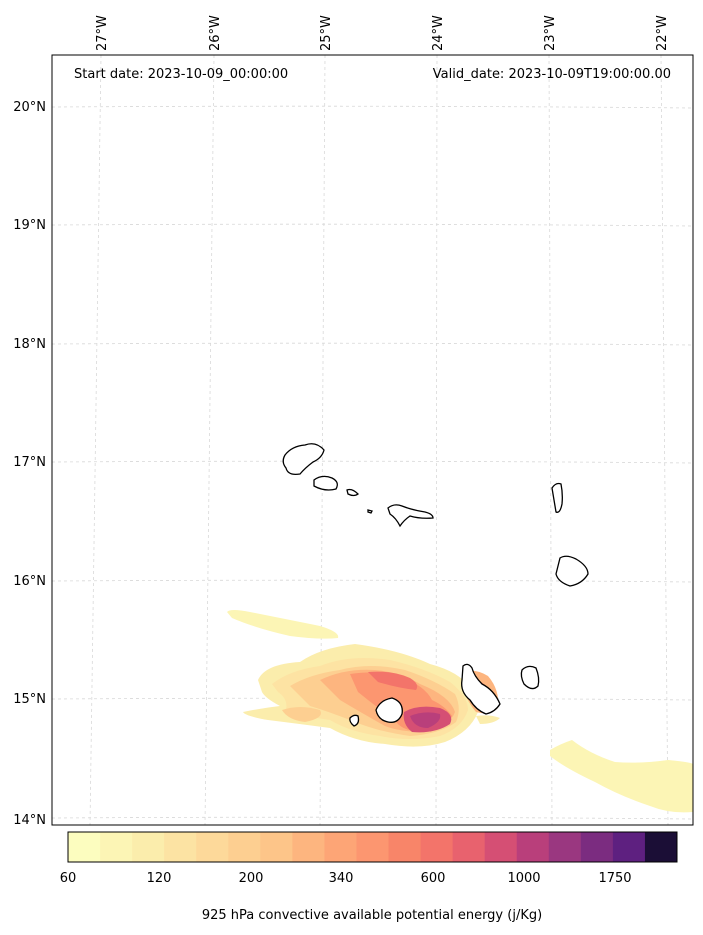 The height and width of the screenshot is (935, 703). What do you see at coordinates (303, 459) in the screenshot?
I see `island-santo-antao` at bounding box center [303, 459].